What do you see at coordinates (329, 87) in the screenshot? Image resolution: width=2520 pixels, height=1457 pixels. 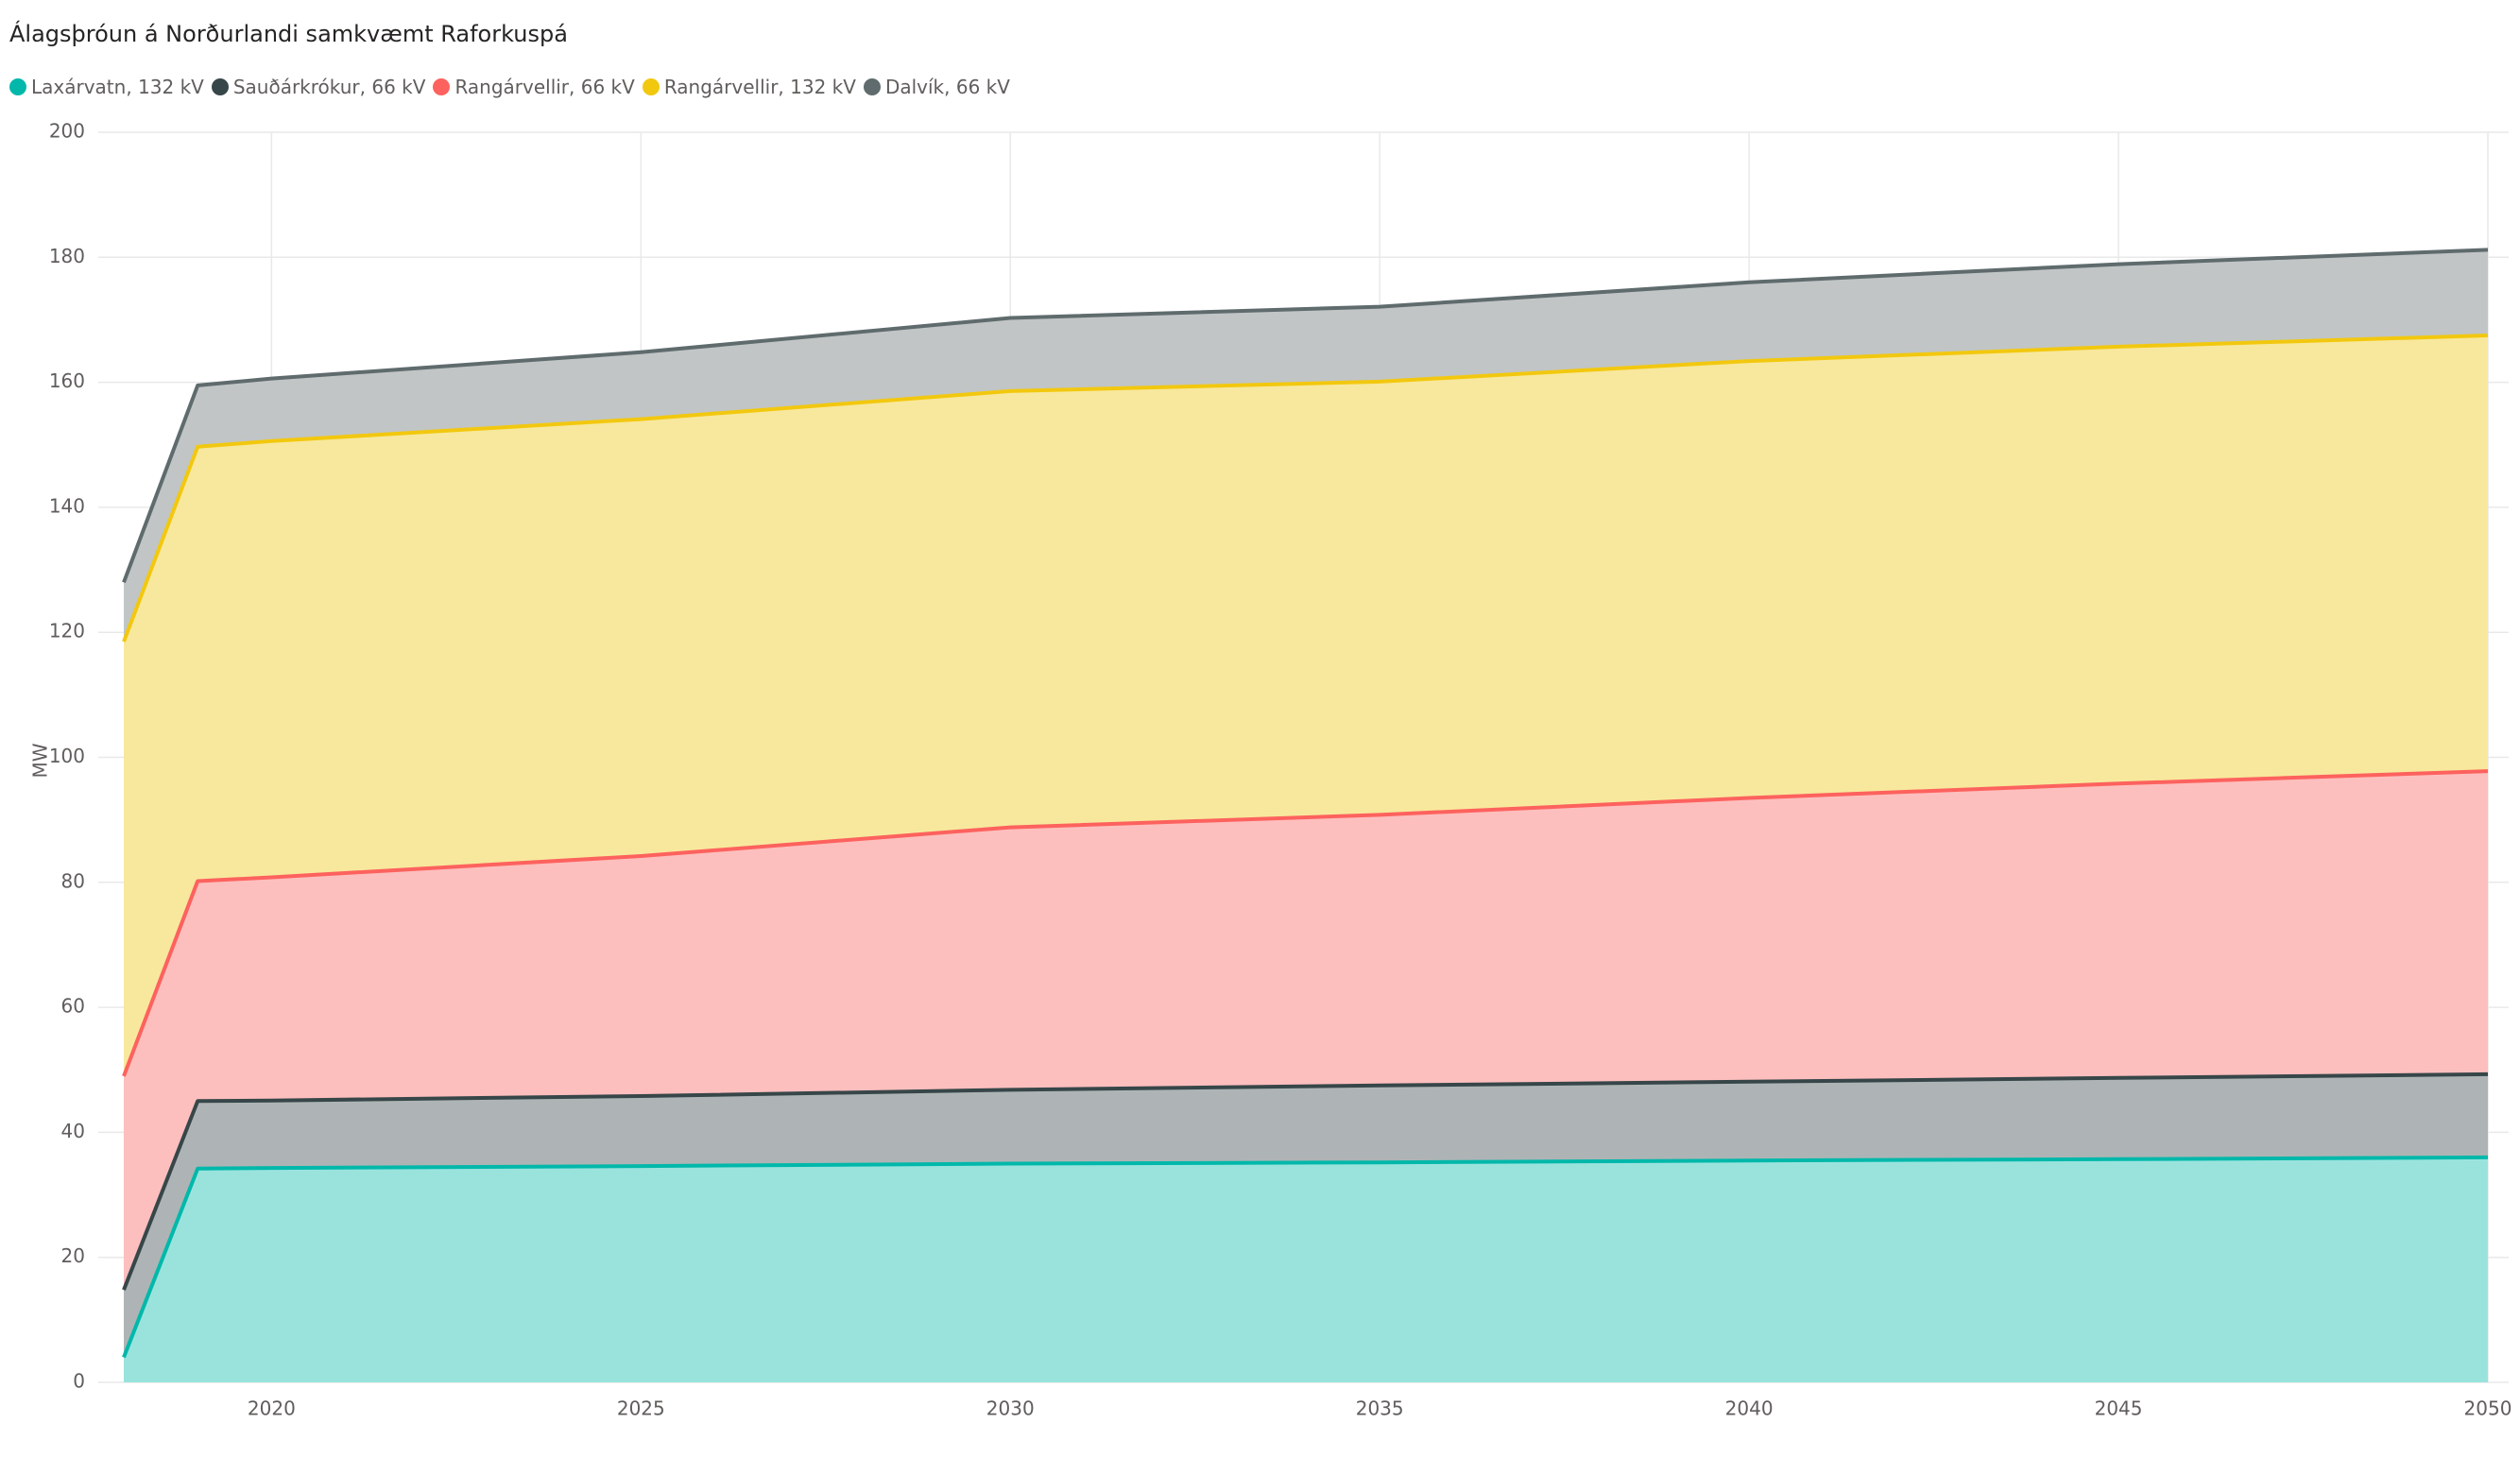 I see `legend-label: Sauðárkrókur, 66 kV` at bounding box center [329, 87].